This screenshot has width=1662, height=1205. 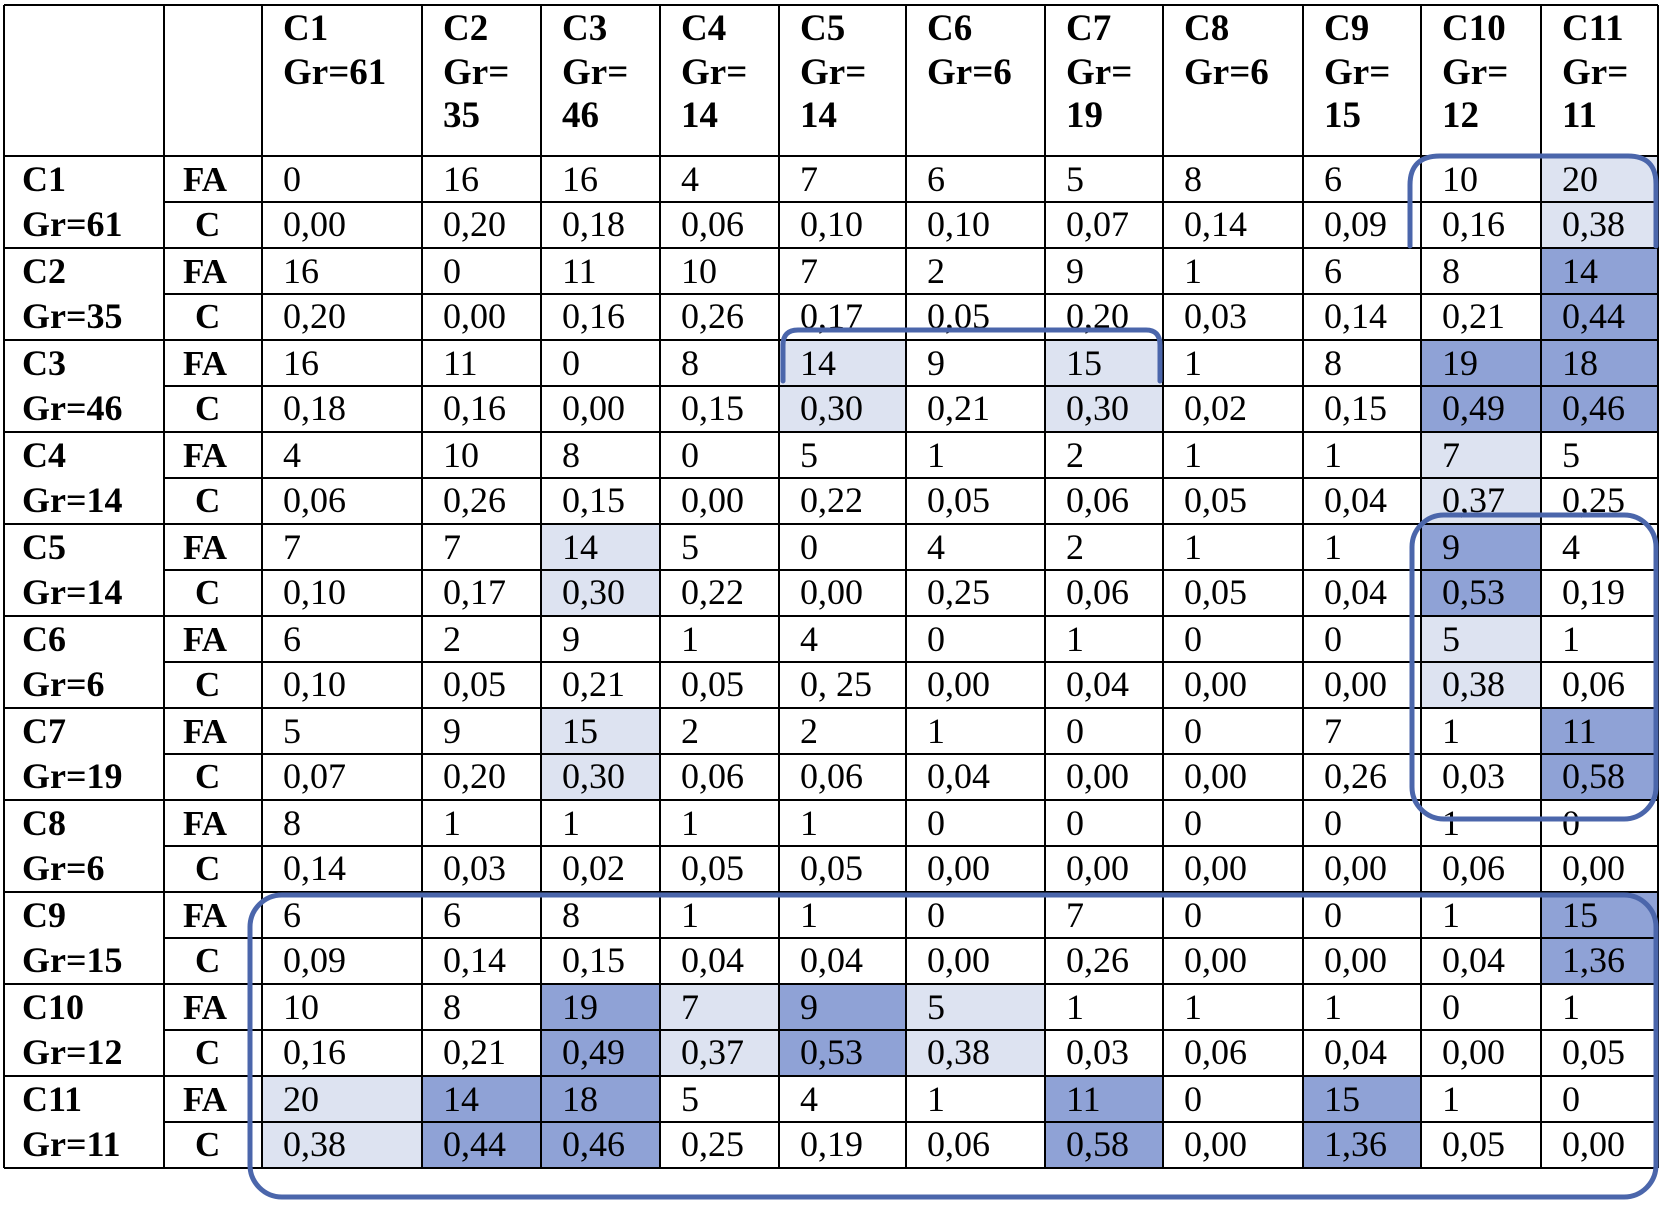 I want to click on fa-value: 19, so click(x=1460, y=363).